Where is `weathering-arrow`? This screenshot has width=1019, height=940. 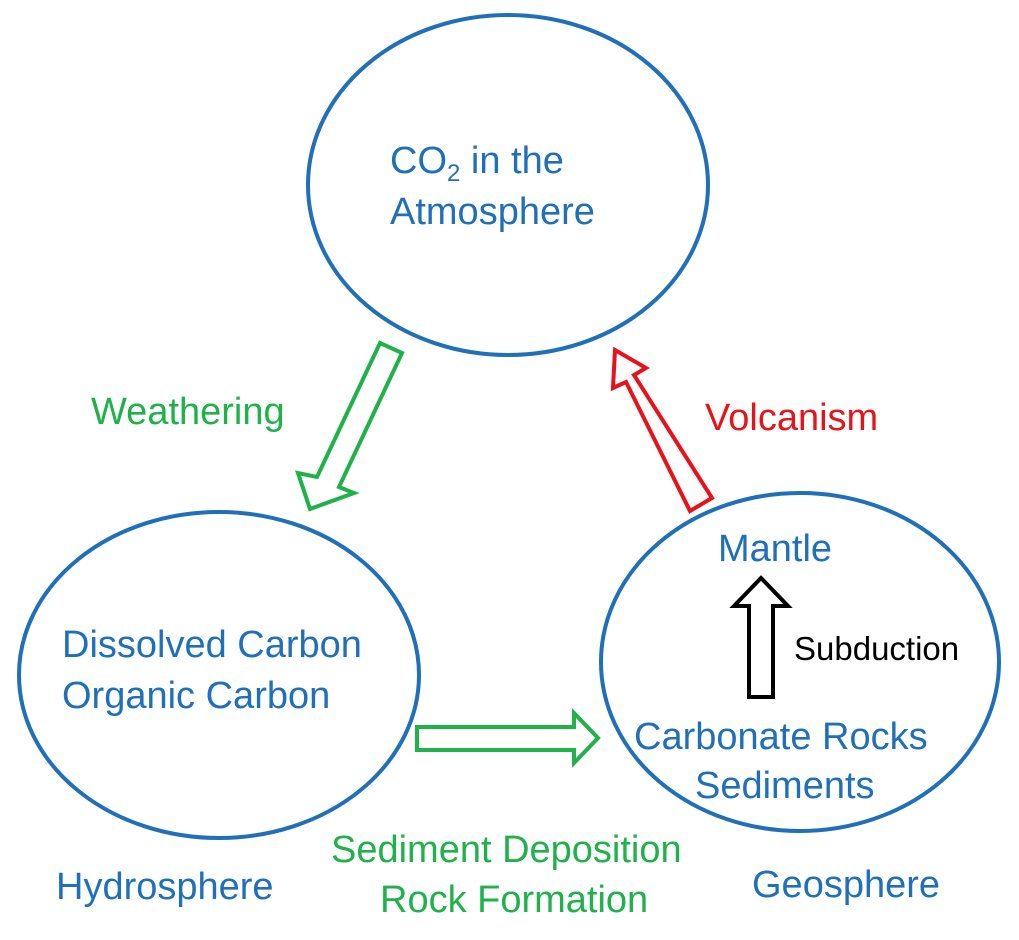 weathering-arrow is located at coordinates (350, 426).